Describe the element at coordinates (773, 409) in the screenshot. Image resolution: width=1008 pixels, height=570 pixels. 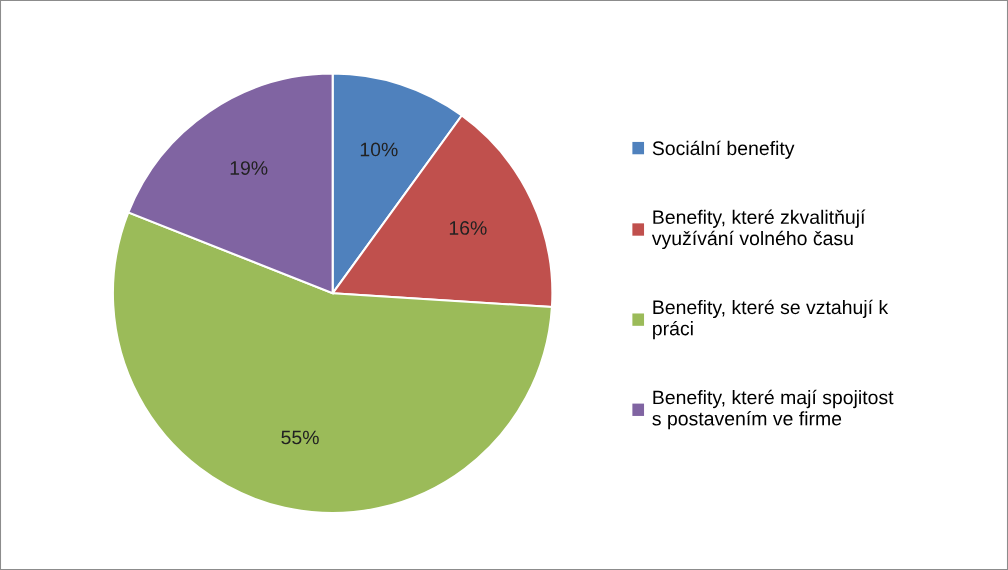
I see `legend-label: Benefity, které mají spojitost s postavením ve firme` at that location.